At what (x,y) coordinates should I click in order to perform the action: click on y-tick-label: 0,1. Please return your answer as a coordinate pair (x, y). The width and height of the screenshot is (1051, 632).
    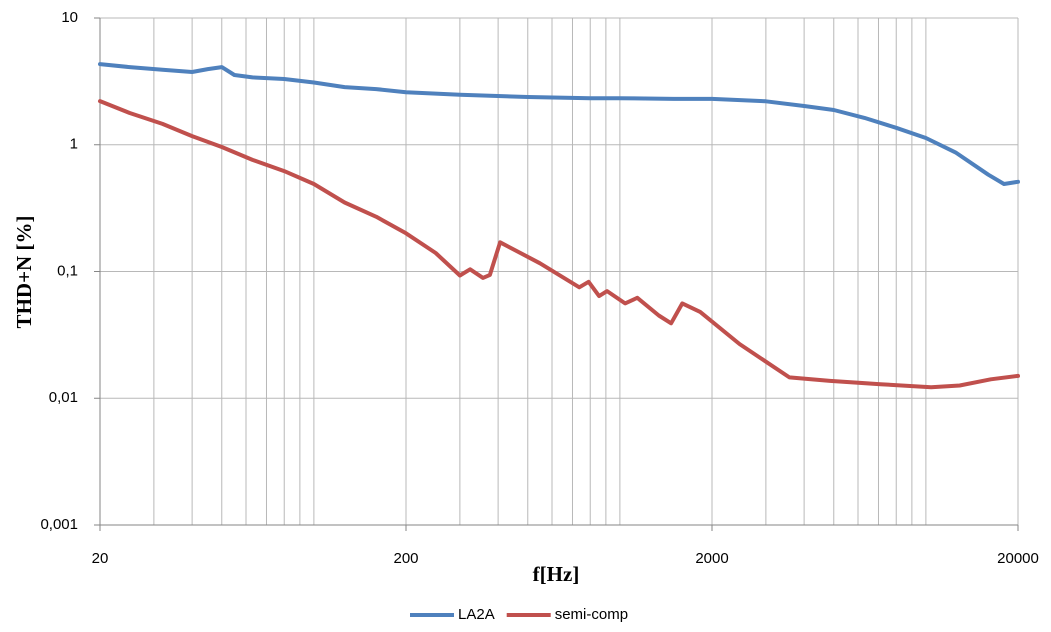
    Looking at the image, I should click on (67, 270).